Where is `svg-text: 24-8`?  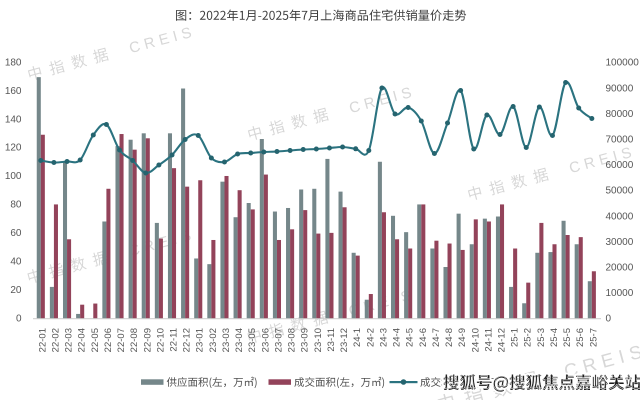 svg-text: 24-8 is located at coordinates (449, 337).